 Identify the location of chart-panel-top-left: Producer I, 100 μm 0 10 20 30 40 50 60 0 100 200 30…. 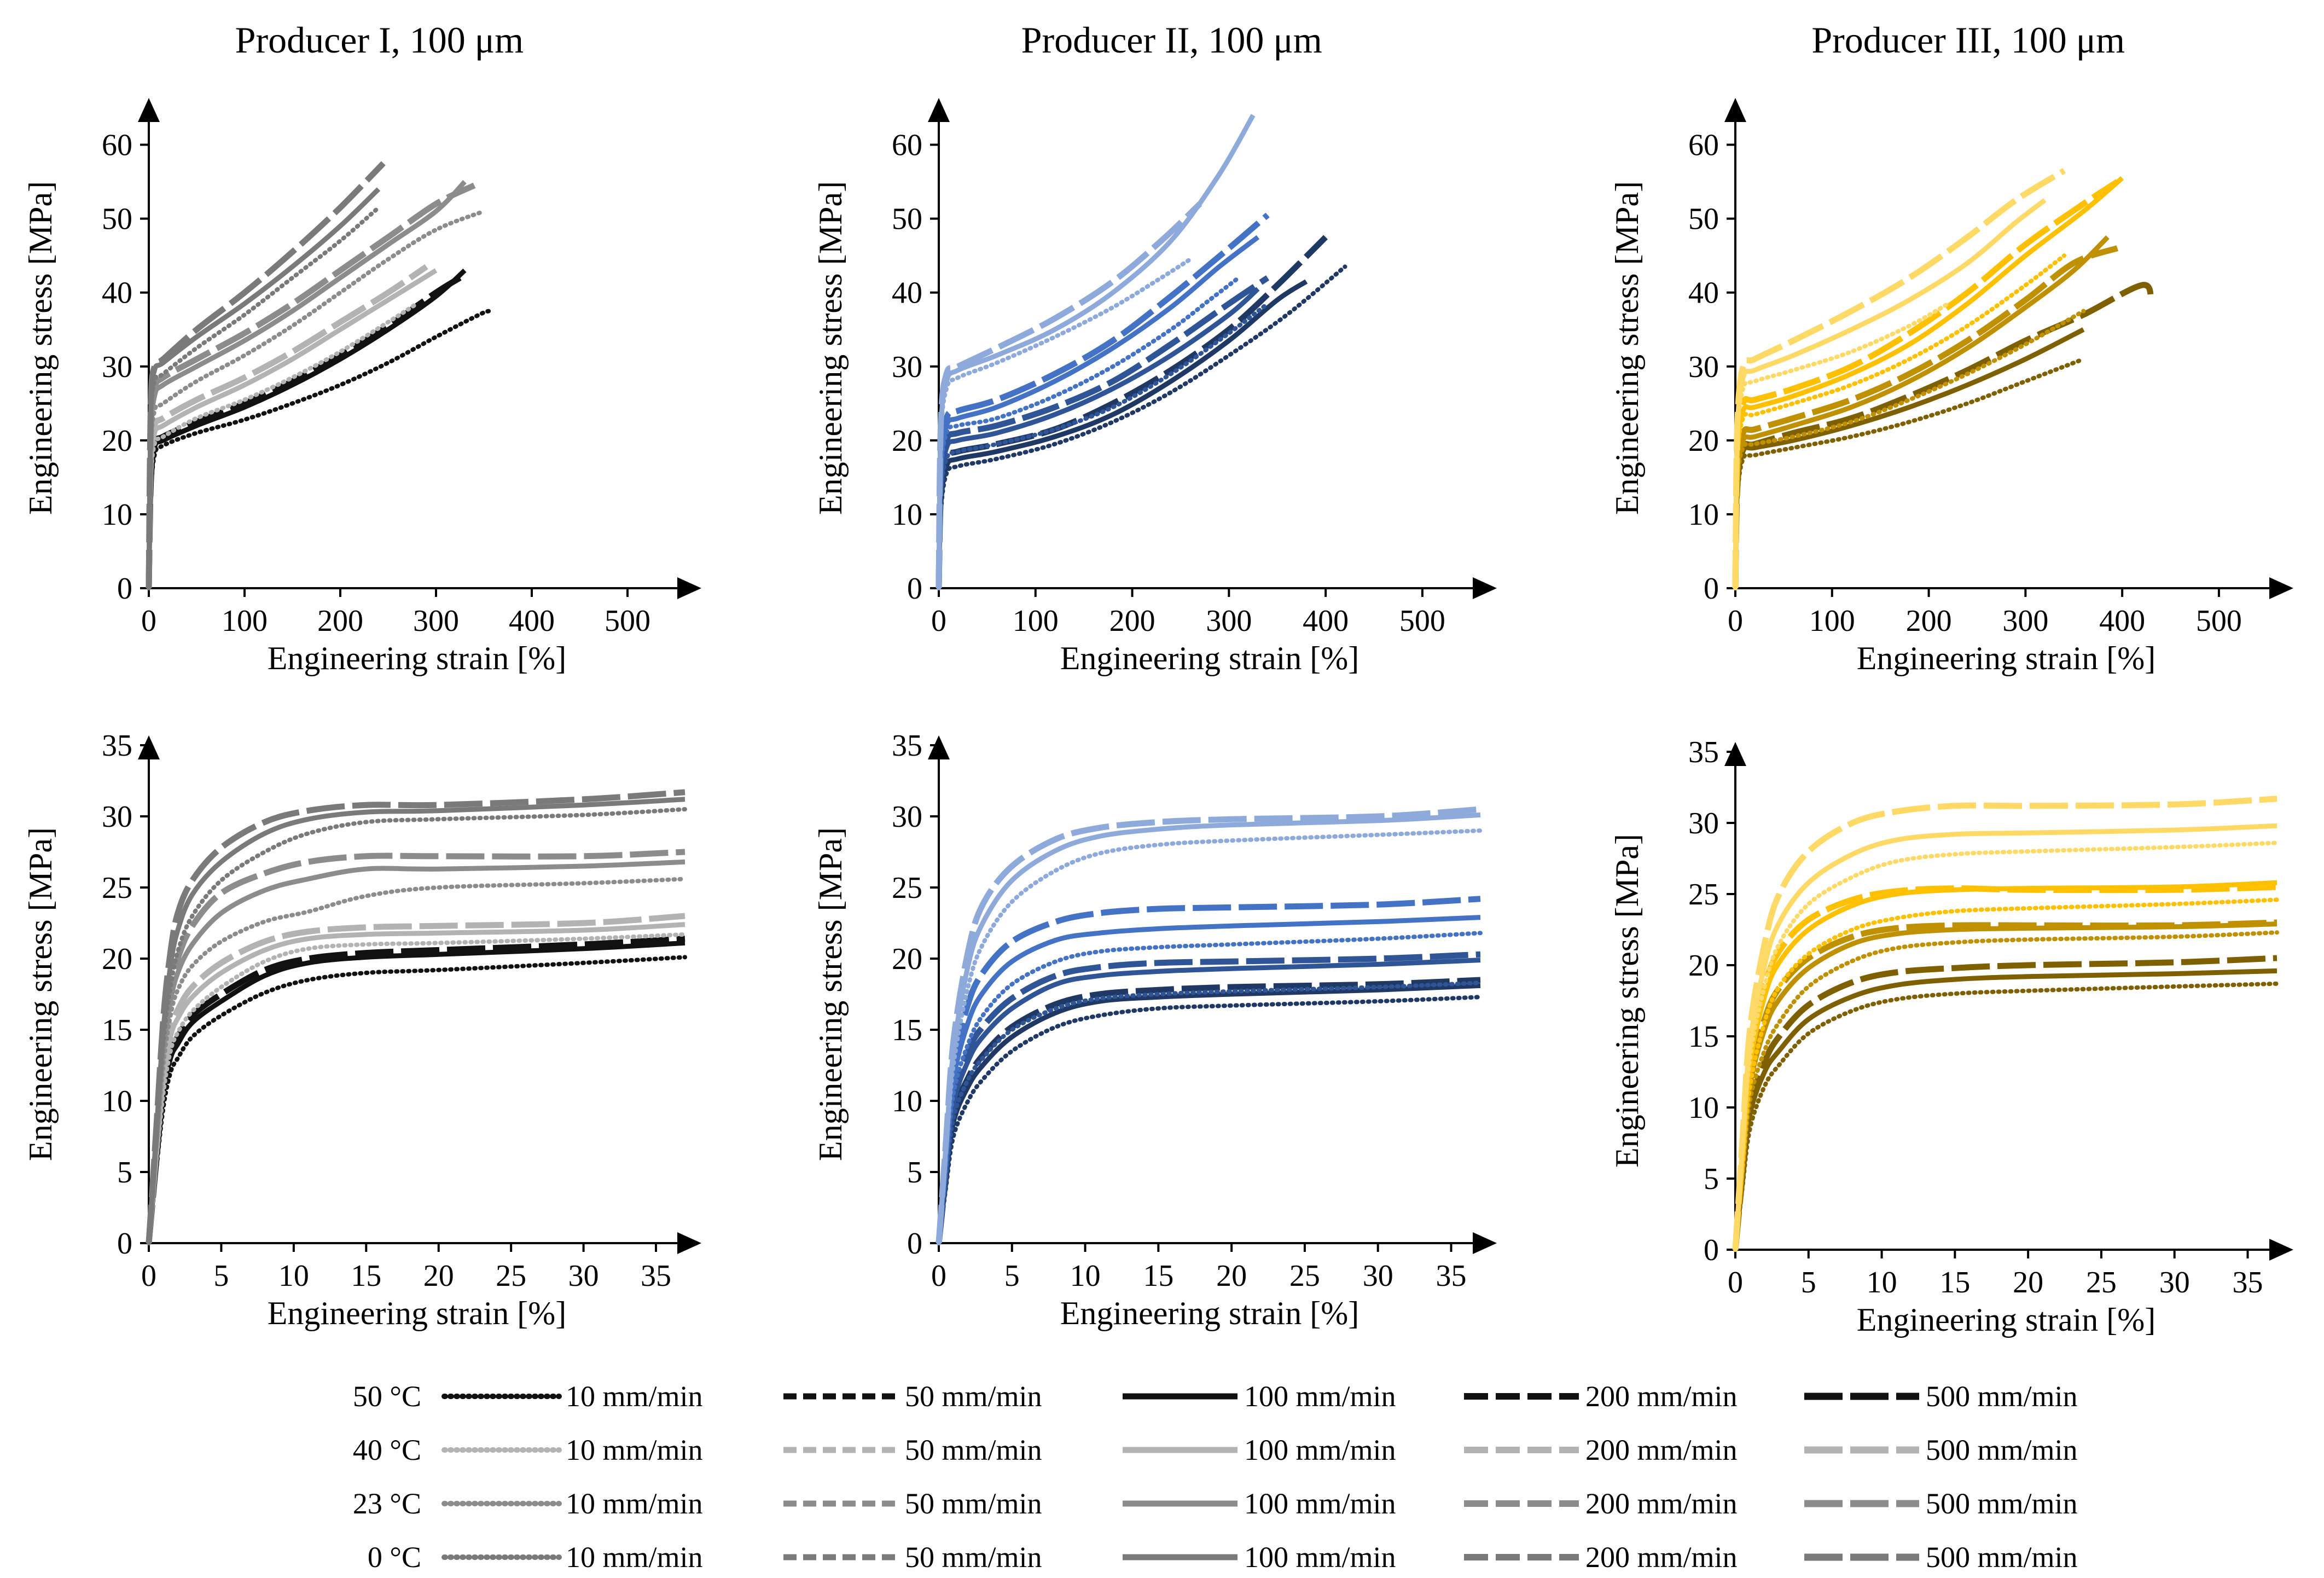
(361, 347).